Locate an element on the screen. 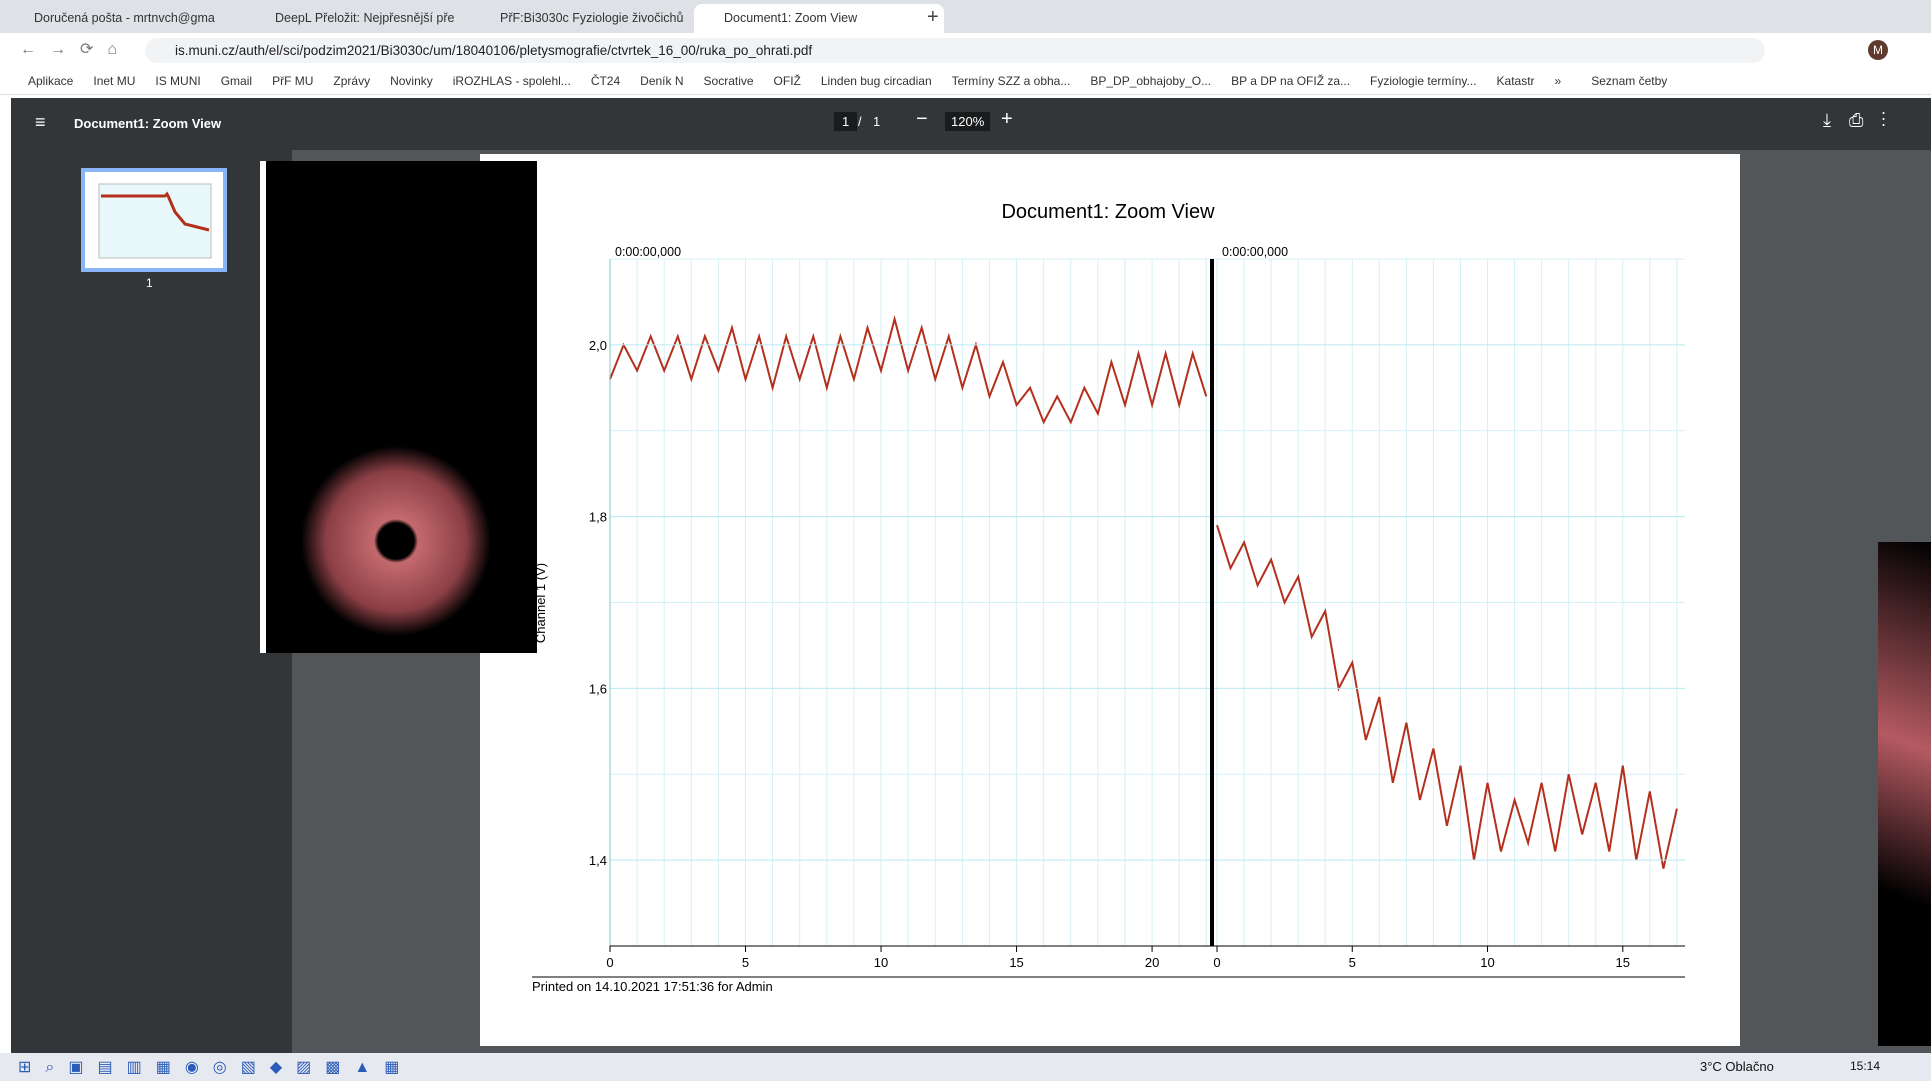  y-tick-label: 2,0 is located at coordinates (598, 345).